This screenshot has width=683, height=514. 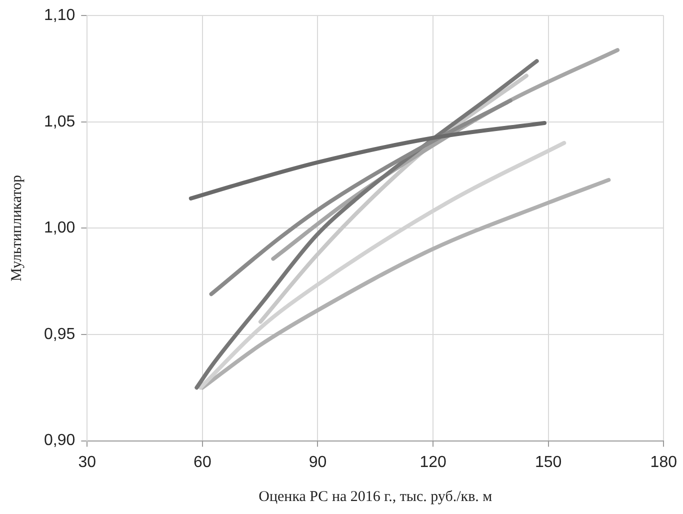 What do you see at coordinates (317, 462) in the screenshot?
I see `x-tick-label: 90` at bounding box center [317, 462].